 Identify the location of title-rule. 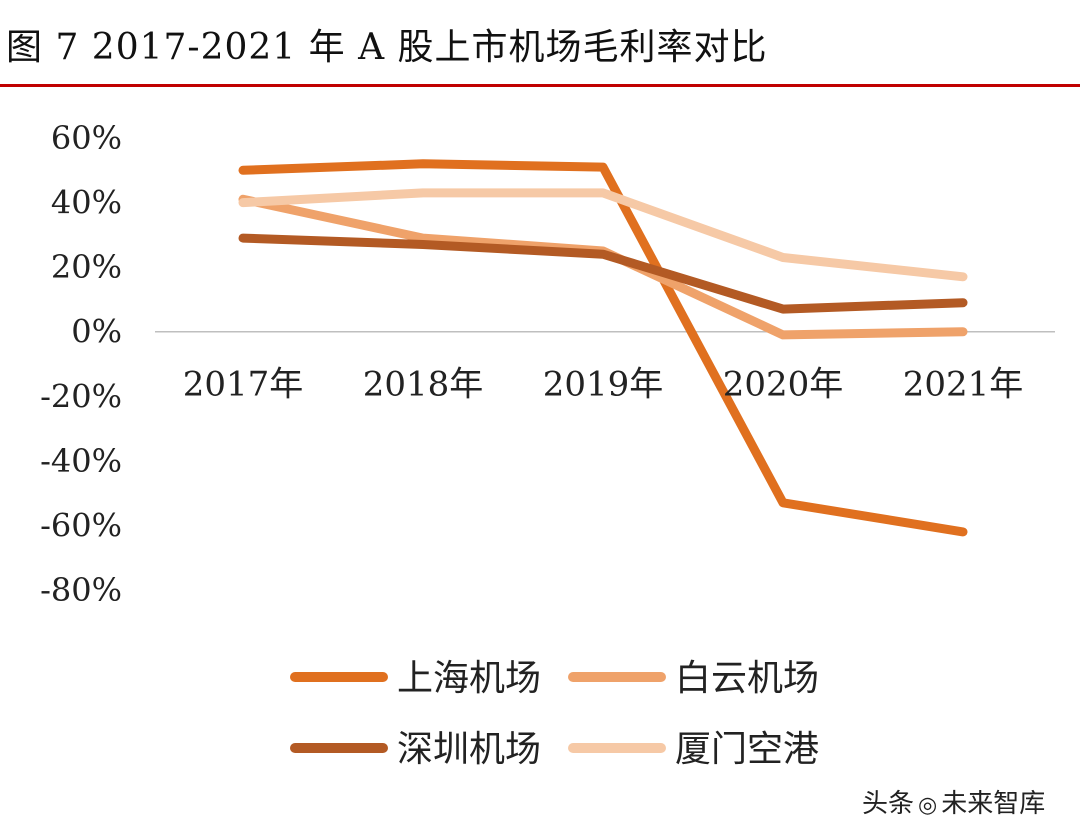
(540, 85).